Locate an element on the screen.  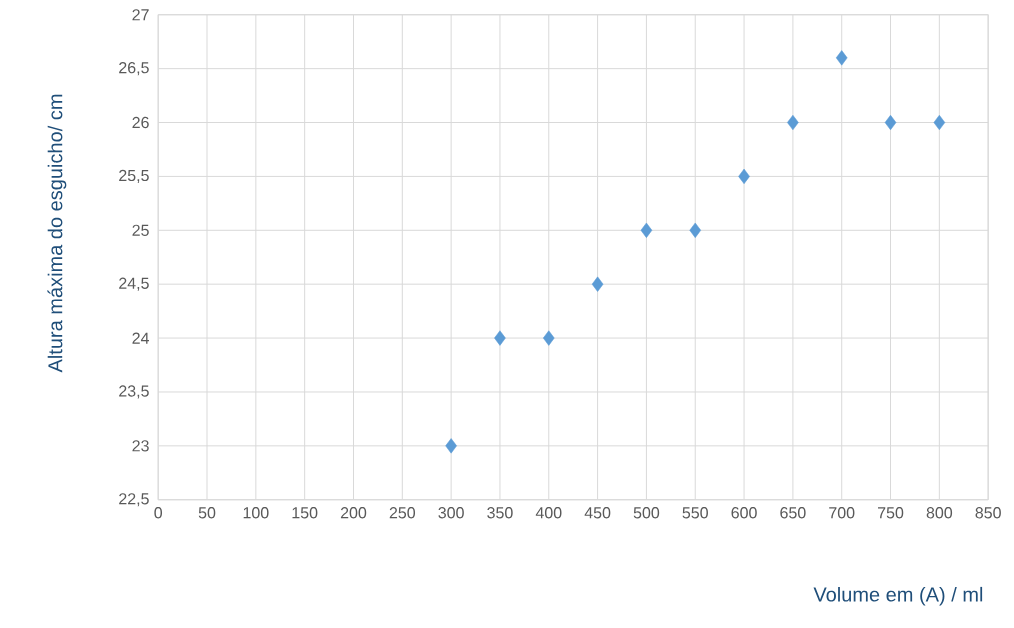
x-tick-label: 200 is located at coordinates (353, 513).